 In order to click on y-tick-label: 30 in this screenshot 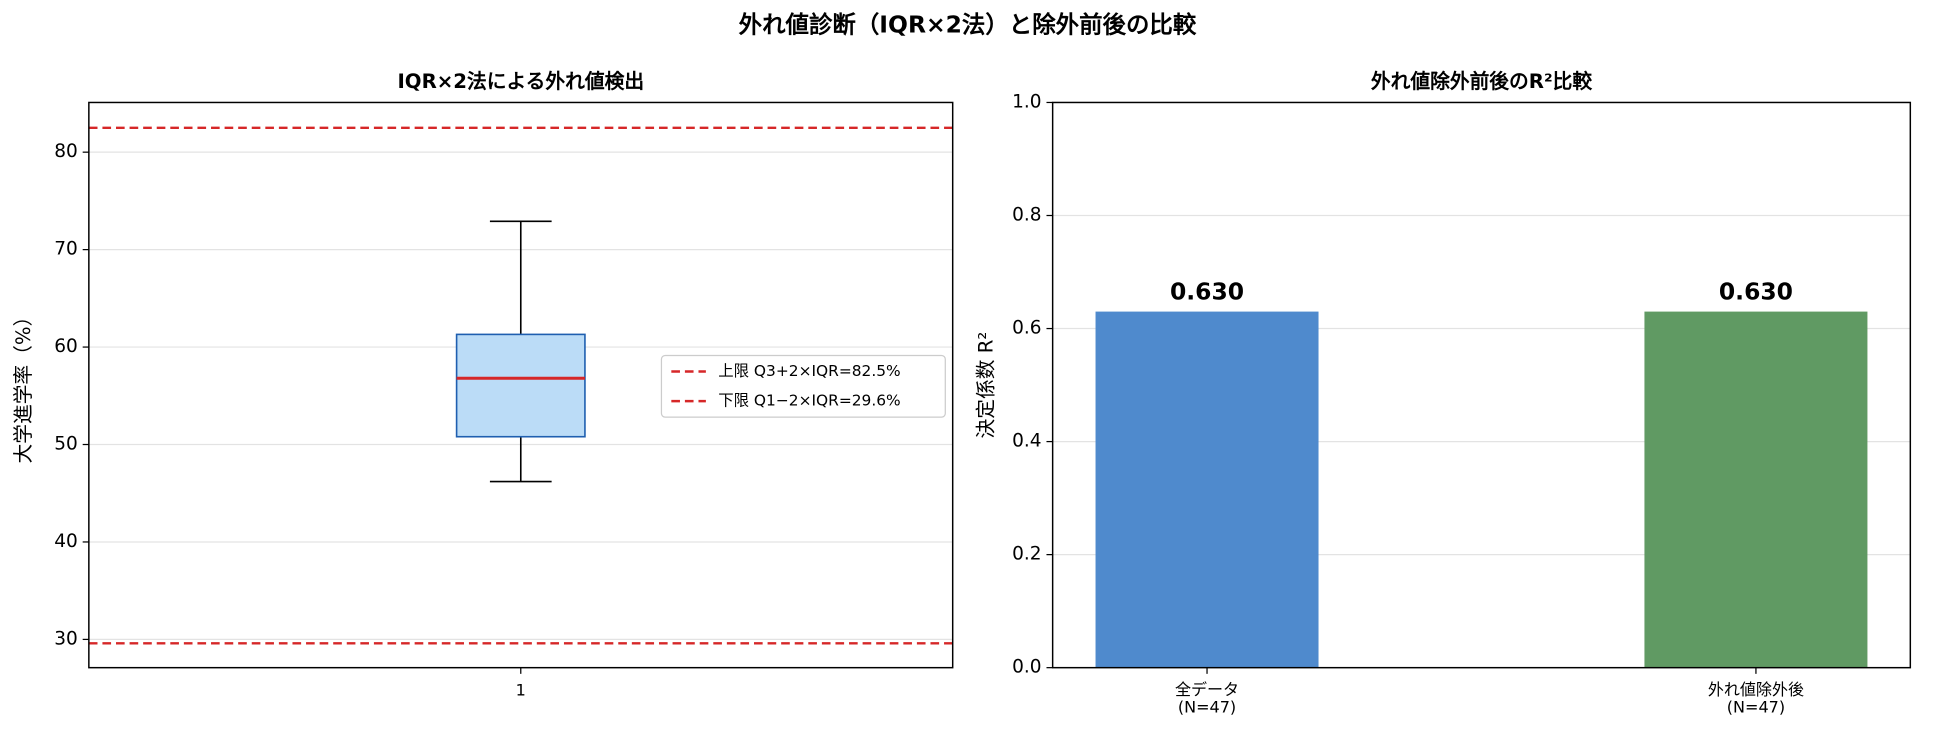, I will do `click(66, 638)`.